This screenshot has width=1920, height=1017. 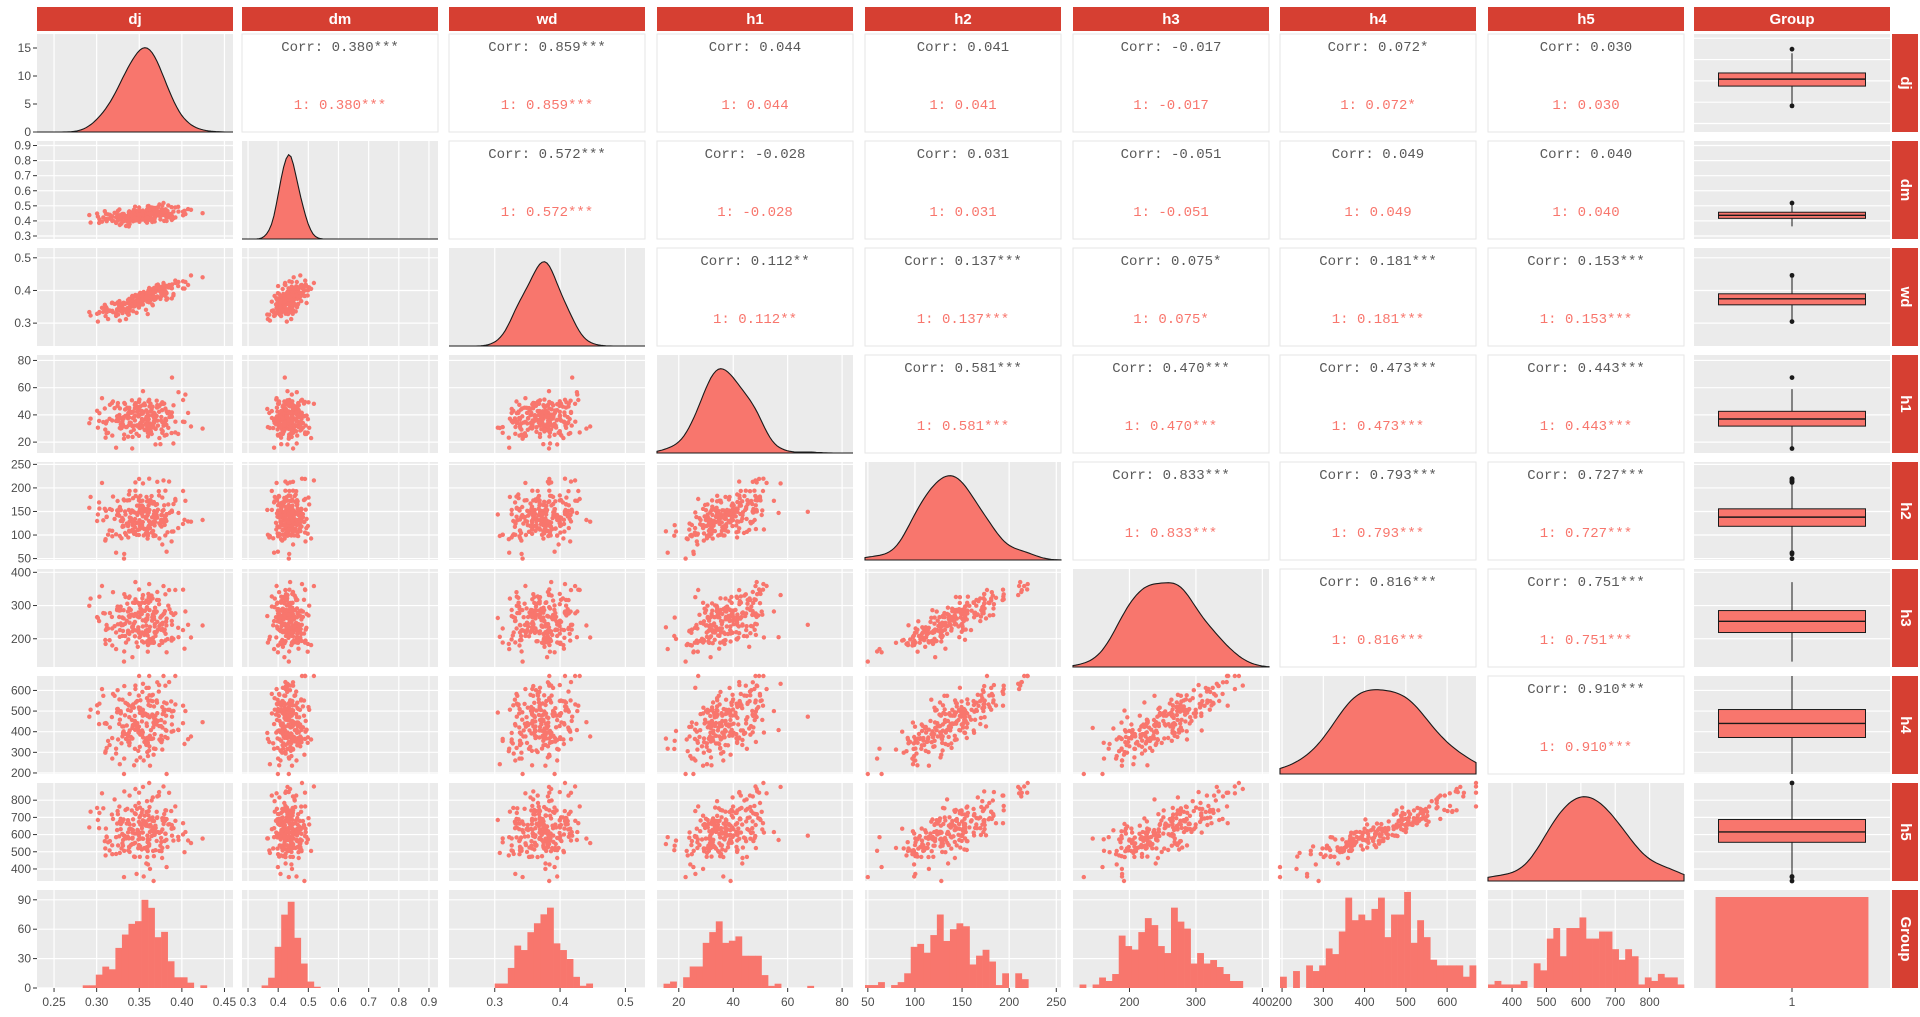 I want to click on group-correlation-label: 1: 0.075*, so click(x=1171, y=320).